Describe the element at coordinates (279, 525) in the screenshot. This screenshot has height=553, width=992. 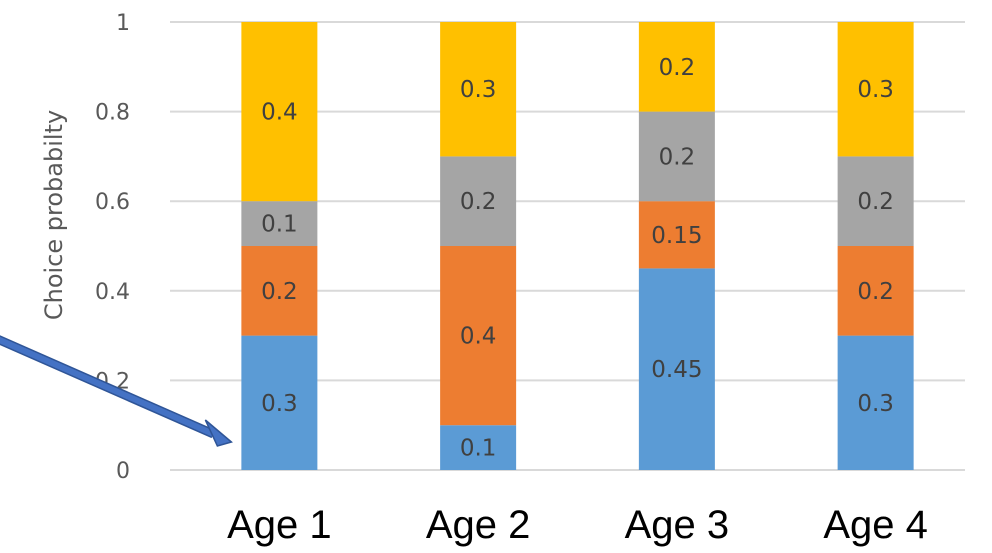
I see `x-category-label: Age 1` at that location.